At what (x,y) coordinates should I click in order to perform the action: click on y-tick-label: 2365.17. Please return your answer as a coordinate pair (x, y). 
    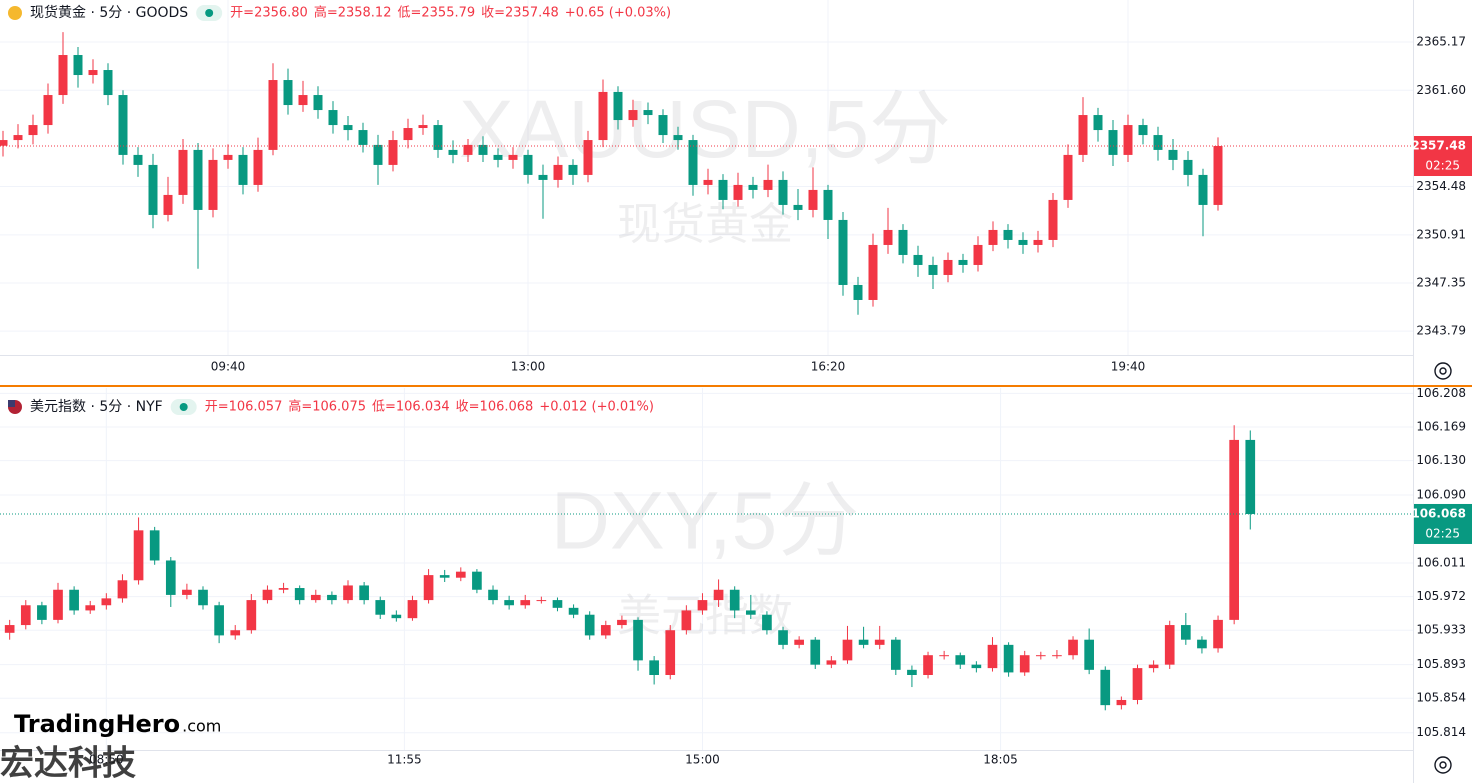
    Looking at the image, I should click on (1441, 42).